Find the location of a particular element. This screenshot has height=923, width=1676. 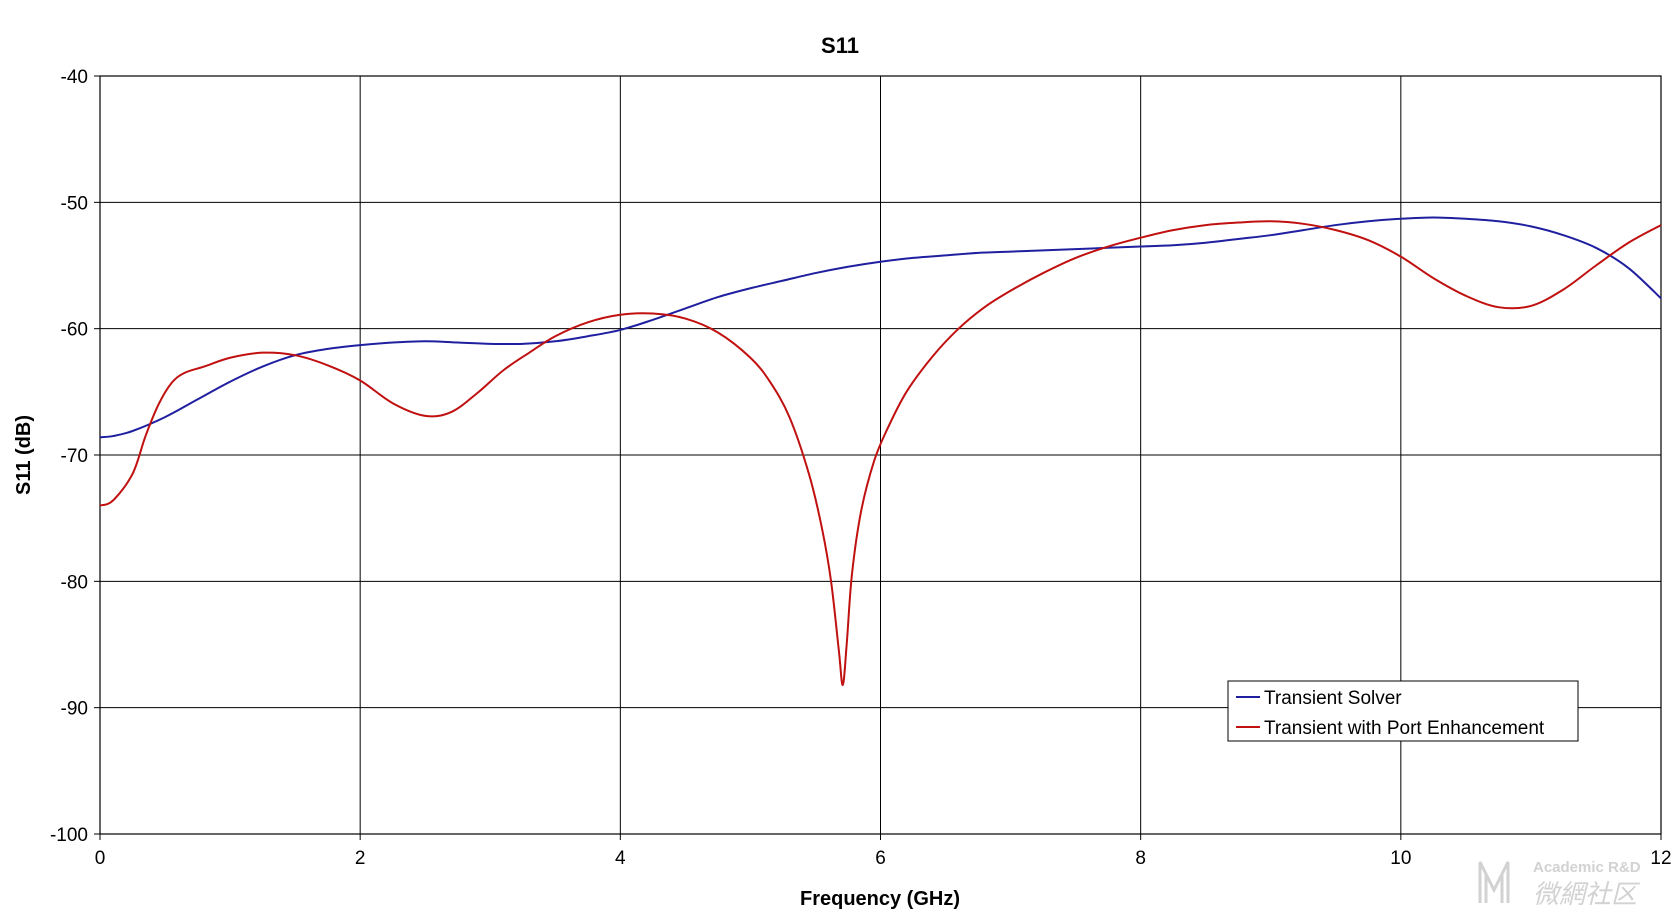

watermark-latin: Academic R&D is located at coordinates (1587, 867).